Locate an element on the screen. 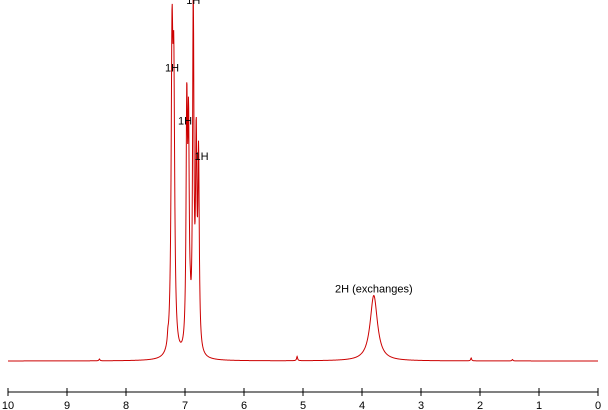 Image resolution: width=608 pixels, height=410 pixels. x-tick-label: 5 is located at coordinates (303, 405).